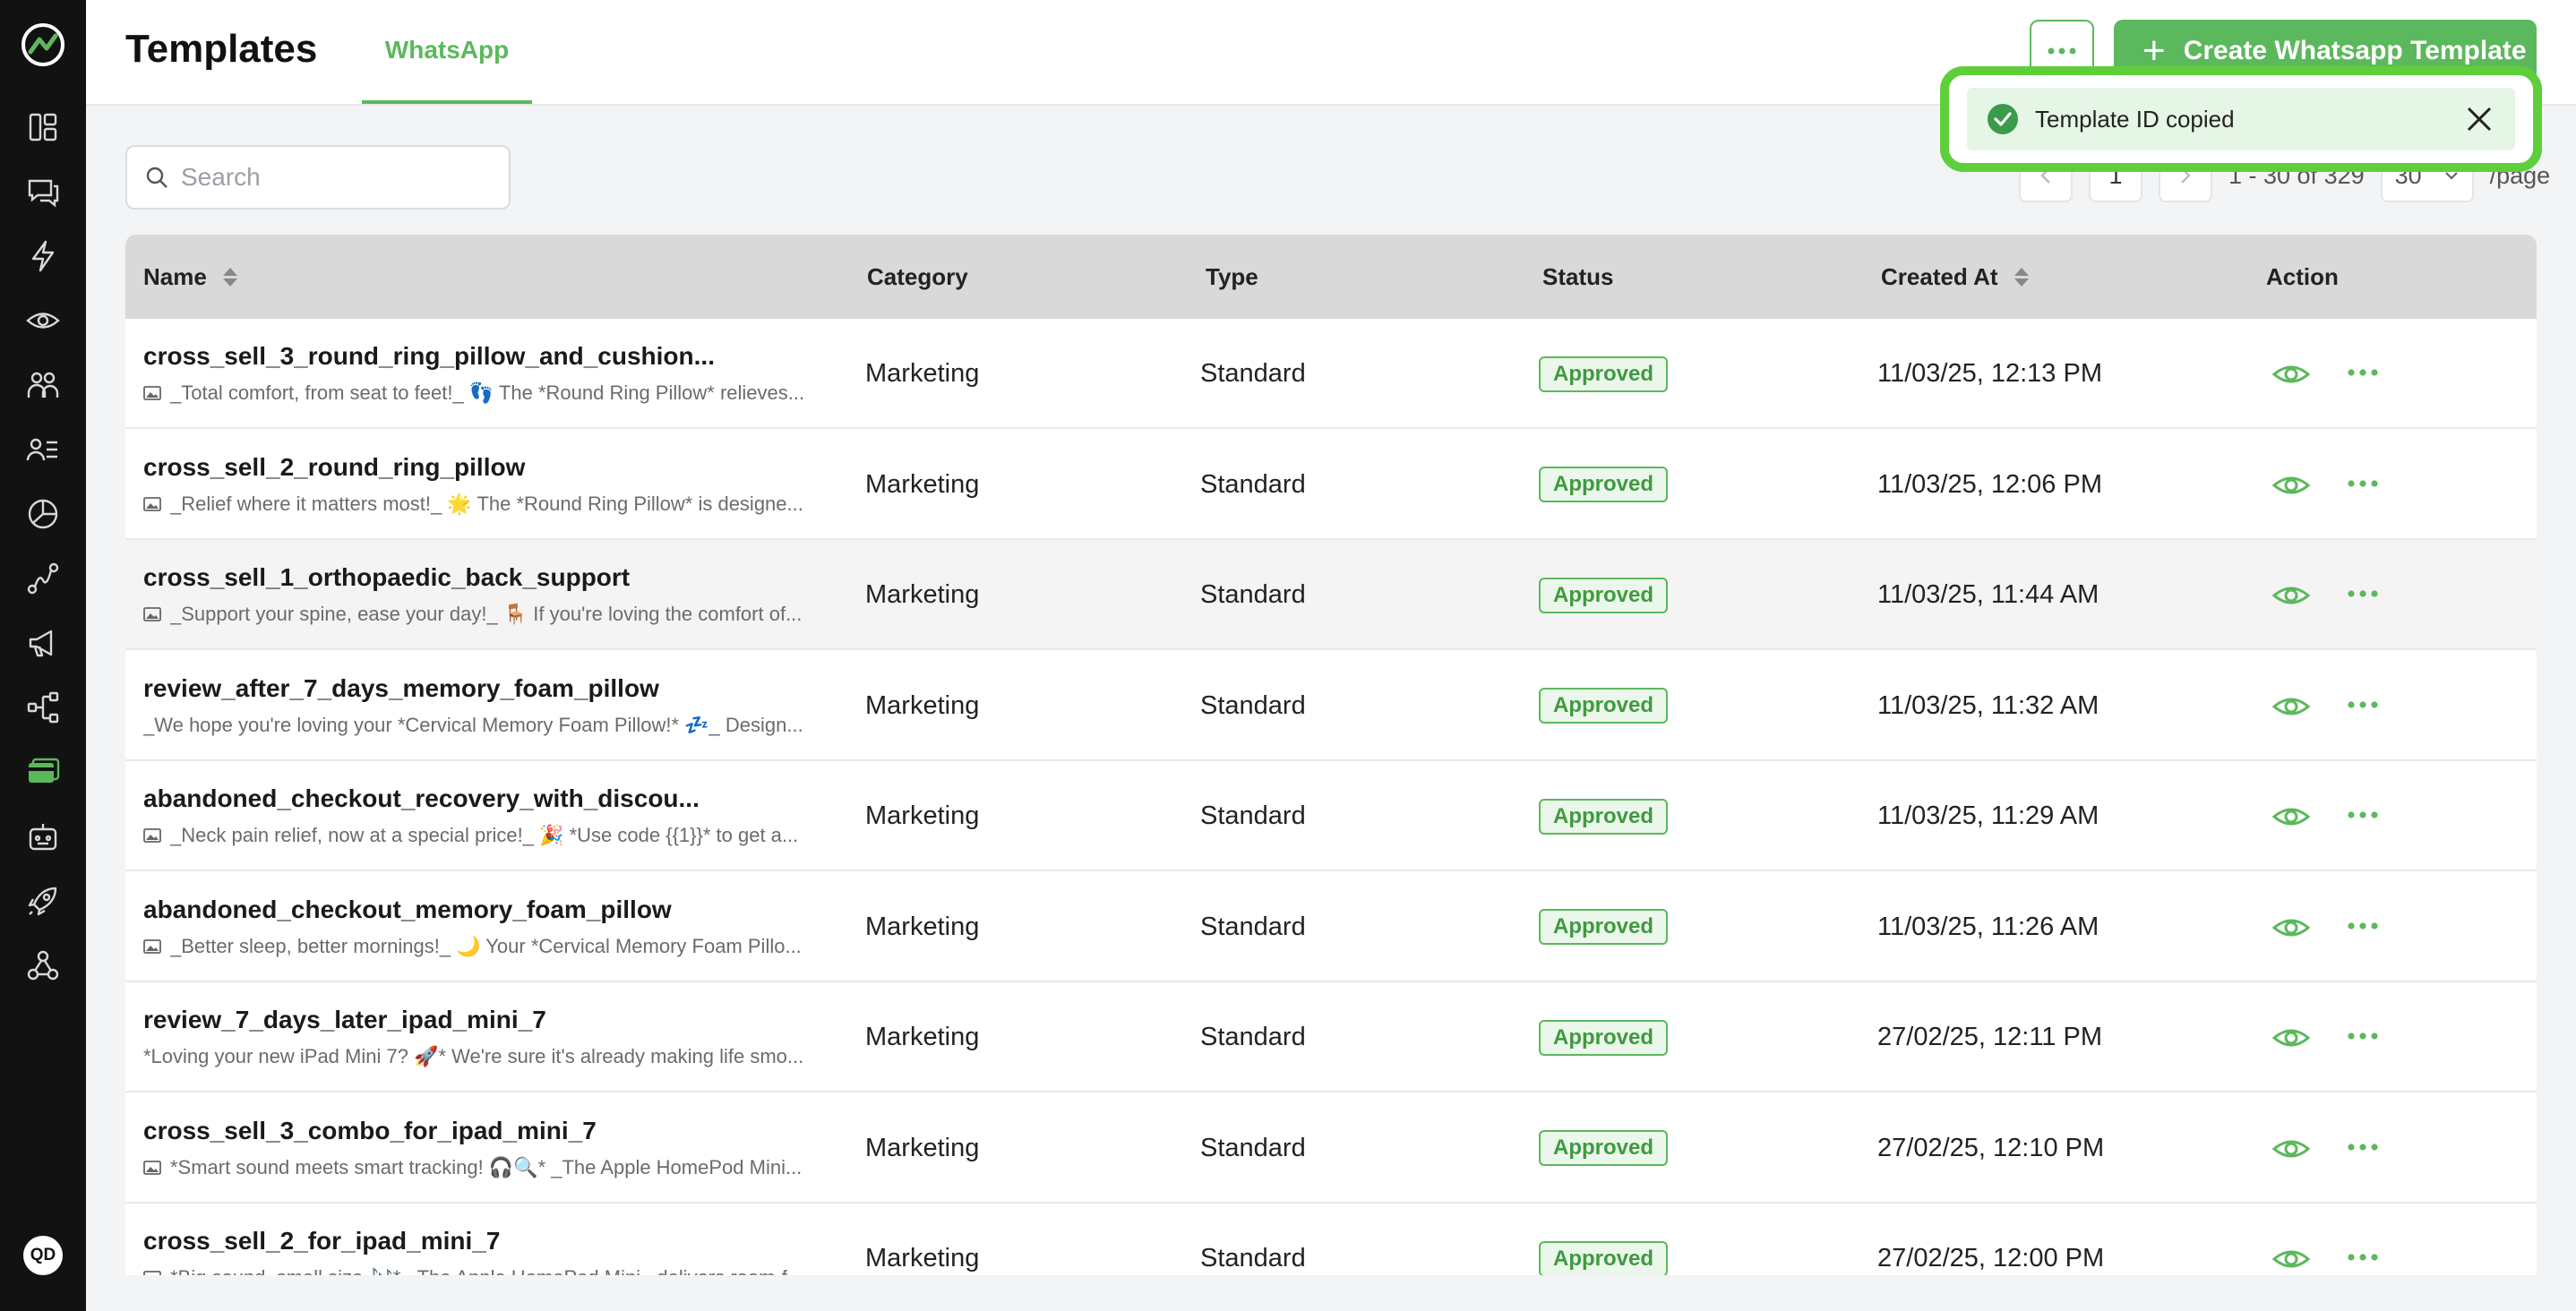 The image size is (2576, 1311). I want to click on app-logo-icon, so click(43, 44).